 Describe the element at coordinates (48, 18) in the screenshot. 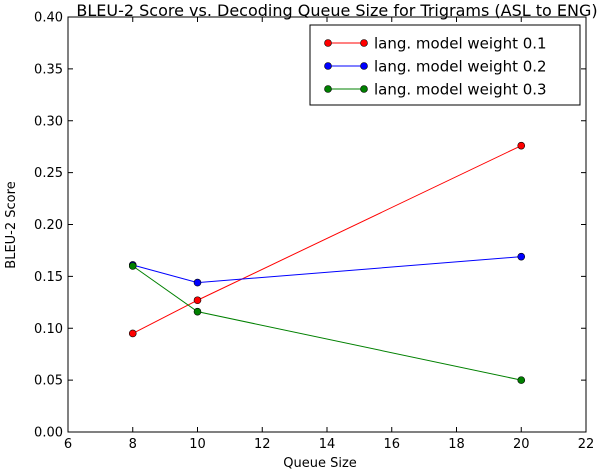

I see `y-tick-label: 0.40` at that location.